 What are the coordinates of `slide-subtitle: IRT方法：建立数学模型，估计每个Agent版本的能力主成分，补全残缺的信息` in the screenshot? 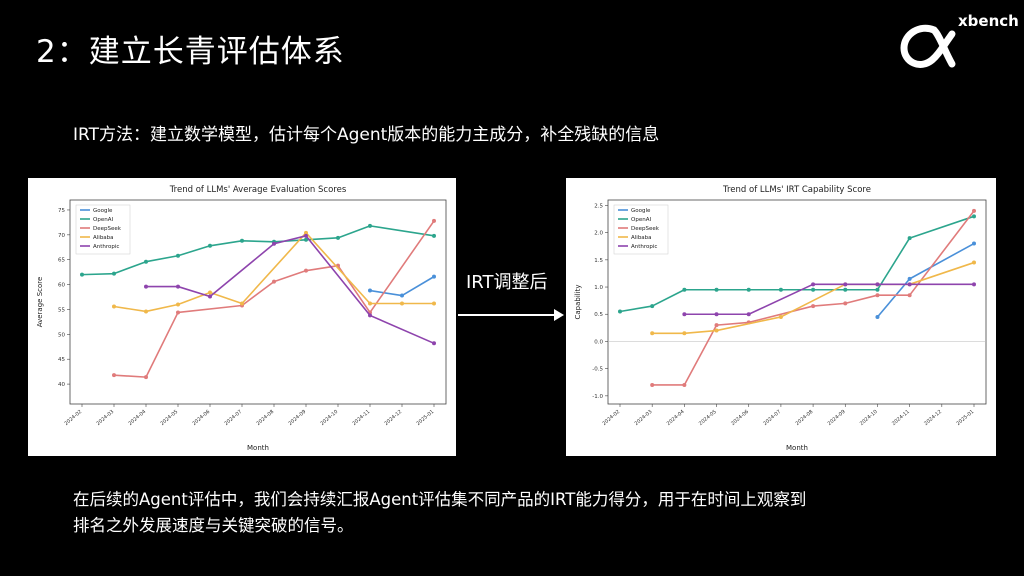 It's located at (366, 135).